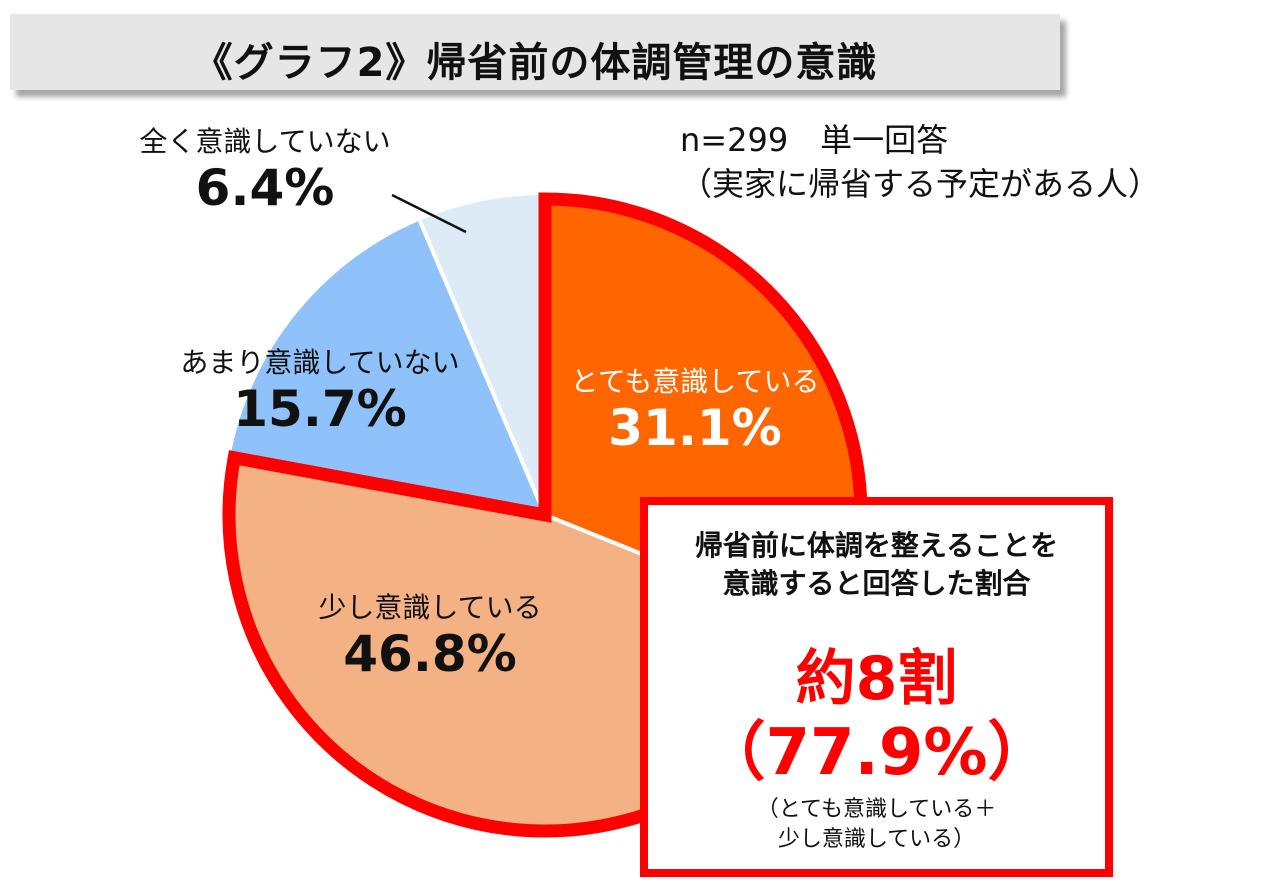 The width and height of the screenshot is (1261, 888). I want to click on slice-percent: 6.4%, so click(265, 188).